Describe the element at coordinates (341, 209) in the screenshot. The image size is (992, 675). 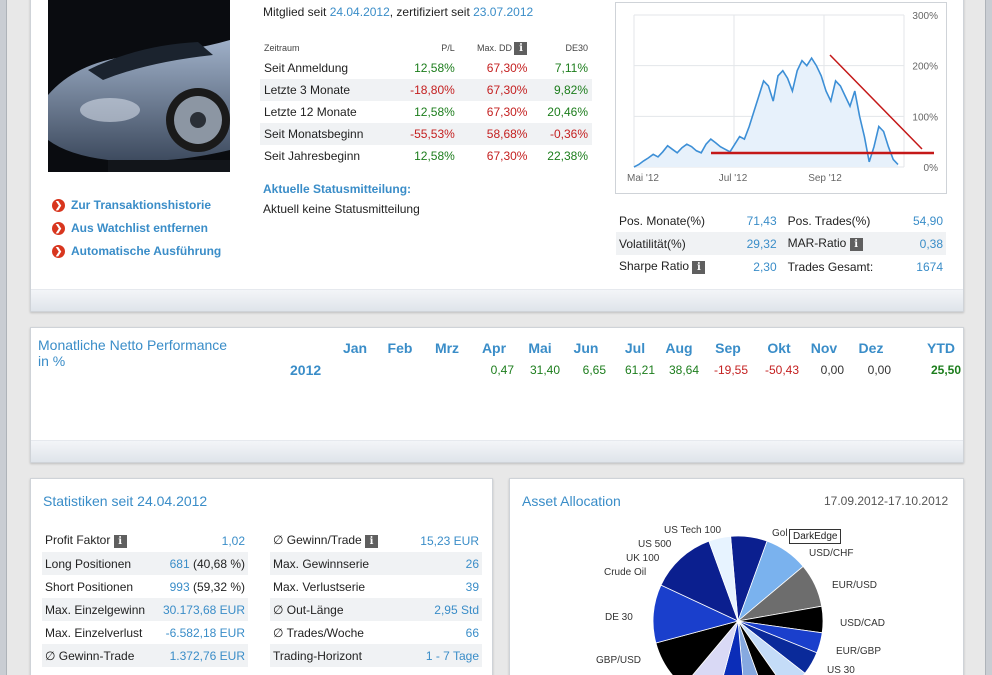
I see `status-text: Aktuell keine Statusmitteilung` at that location.